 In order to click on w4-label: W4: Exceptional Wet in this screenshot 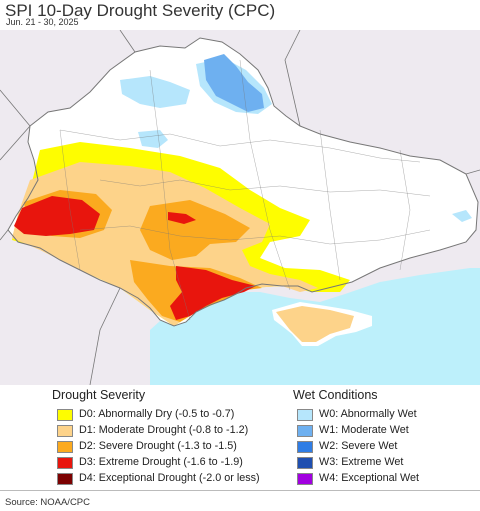, I will do `click(369, 478)`.